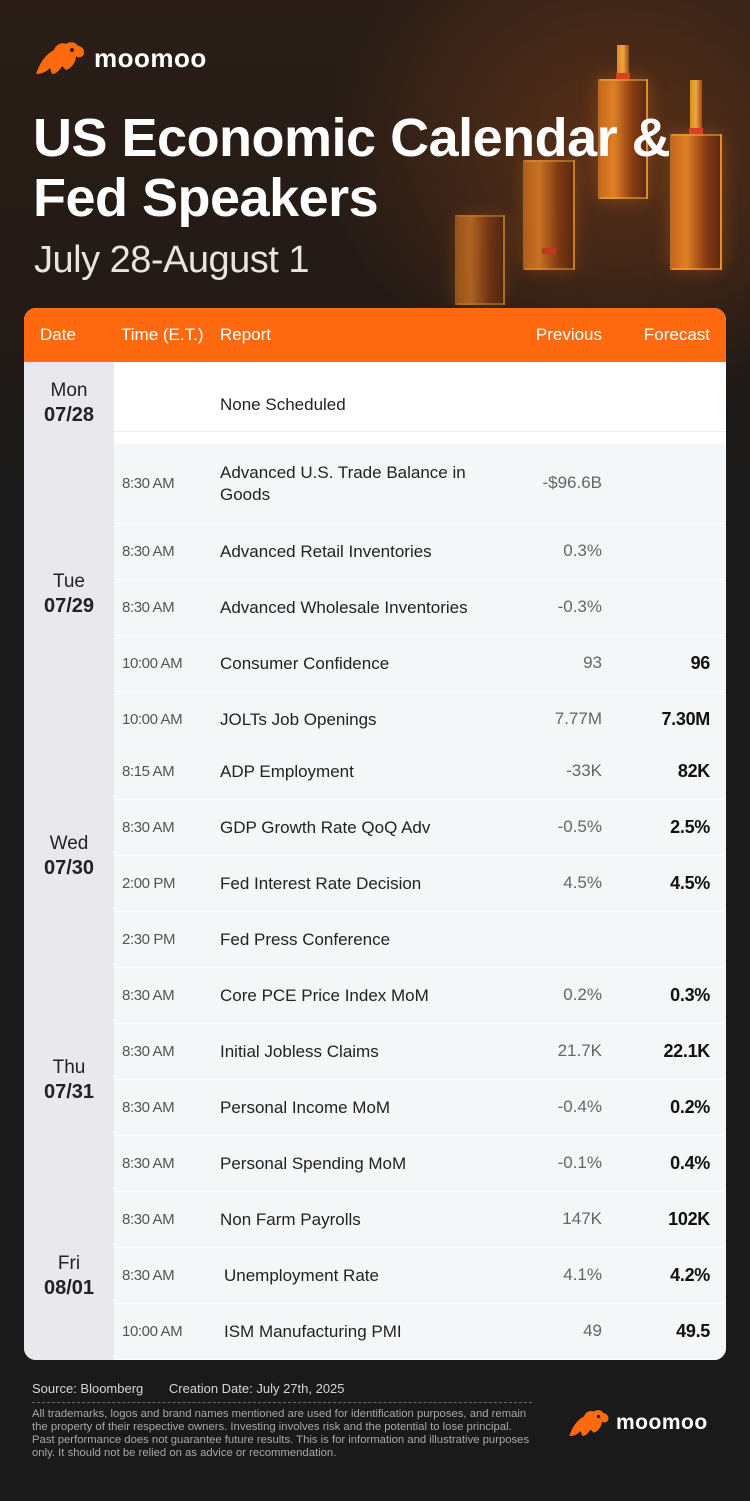 This screenshot has width=750, height=1501. I want to click on table-row: 8:15 AM ADP Employment -33K 82K, so click(420, 772).